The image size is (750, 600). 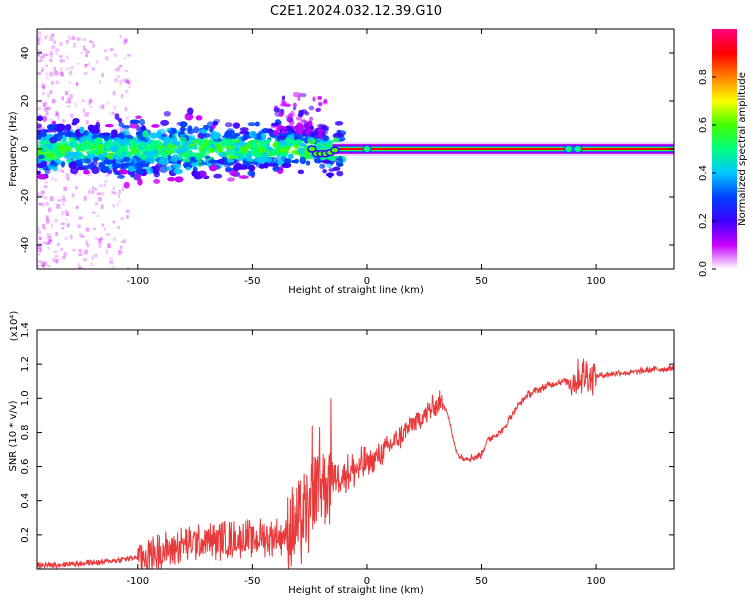 What do you see at coordinates (25, 432) in the screenshot?
I see `y-tick-label: 0.8` at bounding box center [25, 432].